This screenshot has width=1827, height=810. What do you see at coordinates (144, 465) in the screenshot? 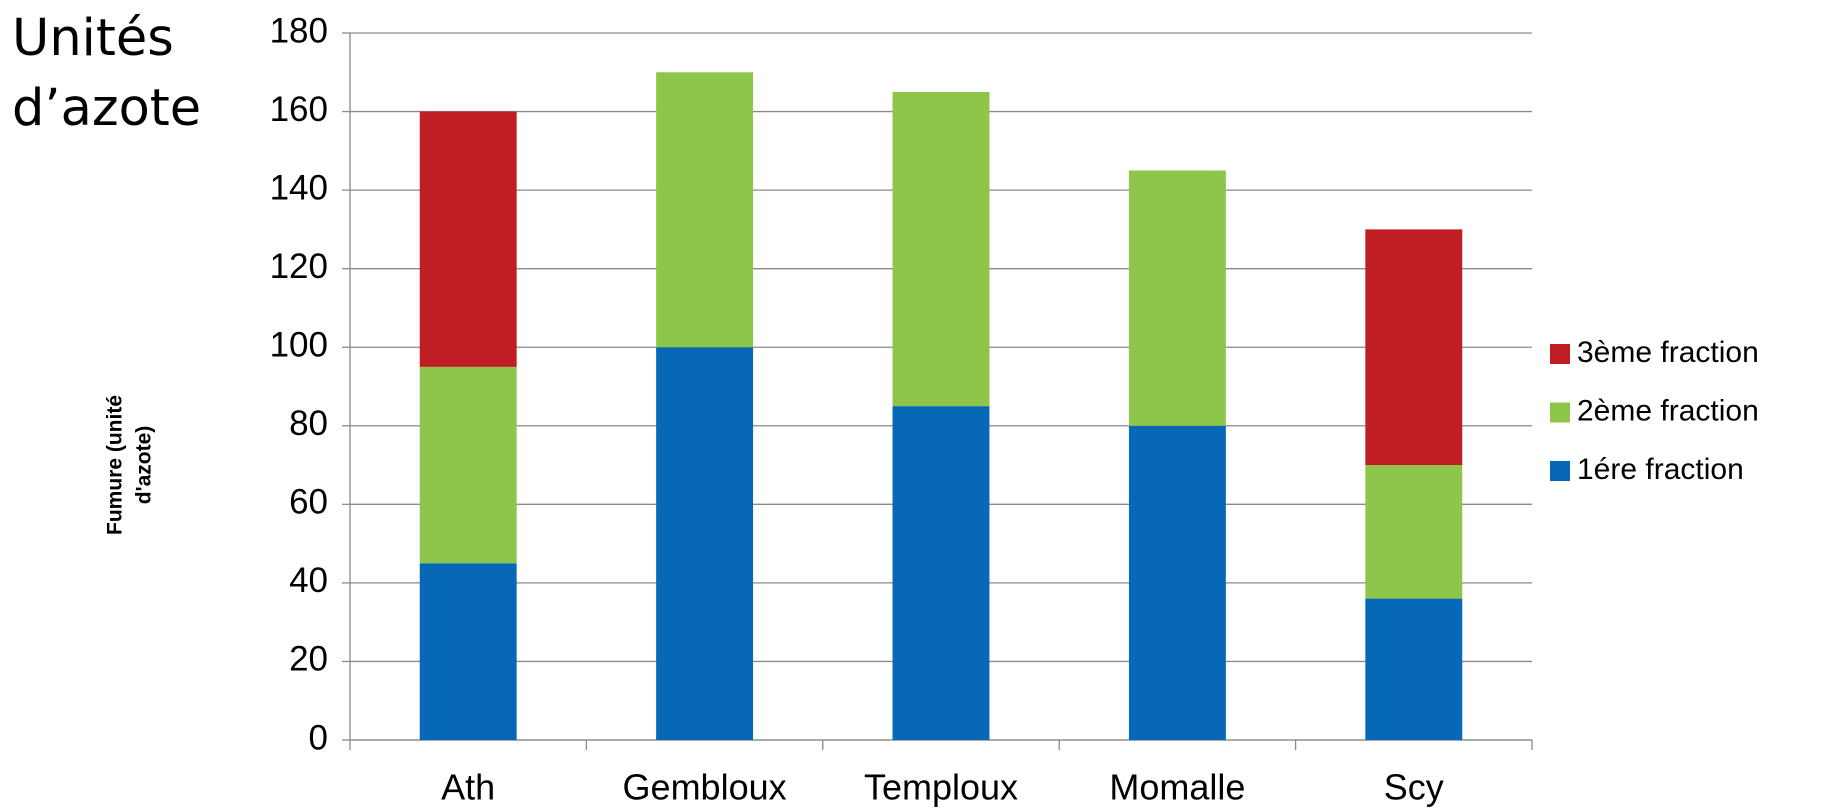
I see `y-axis-label-line: d'azote)` at bounding box center [144, 465].